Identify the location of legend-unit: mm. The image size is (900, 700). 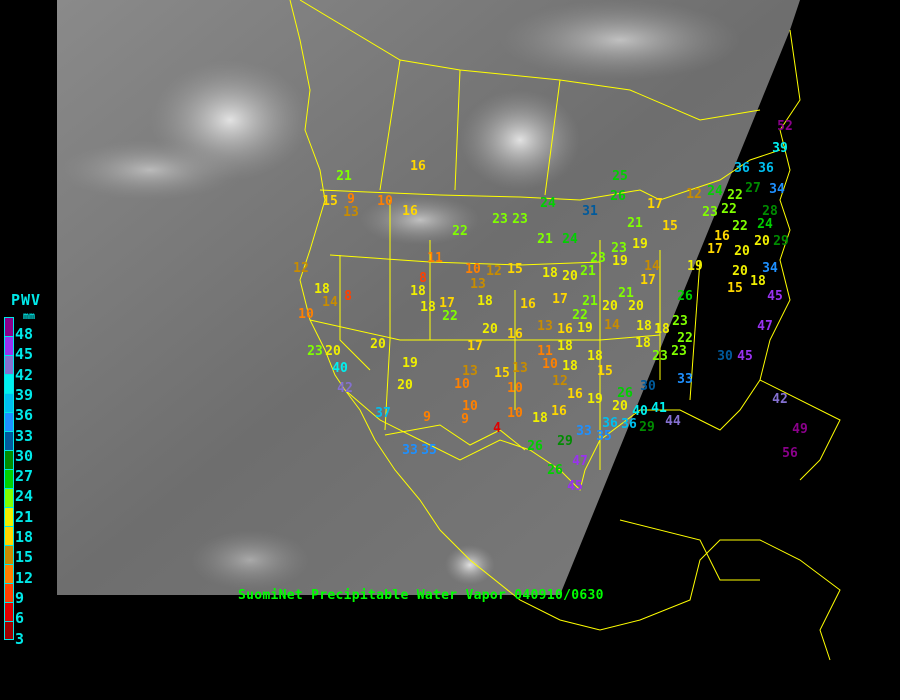
(29, 316).